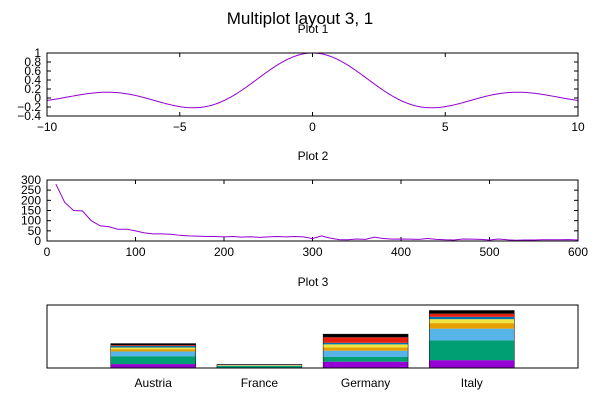 The width and height of the screenshot is (600, 400). Describe the element at coordinates (313, 282) in the screenshot. I see `plot-3-title: Plot 3` at that location.